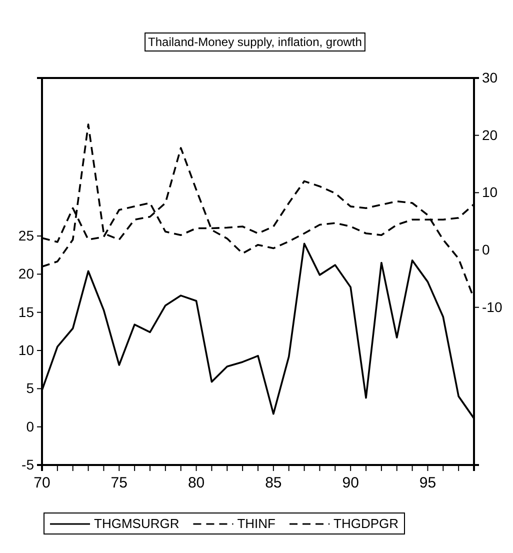 This screenshot has width=513, height=553. I want to click on y2-tick-label: 10, so click(490, 192).